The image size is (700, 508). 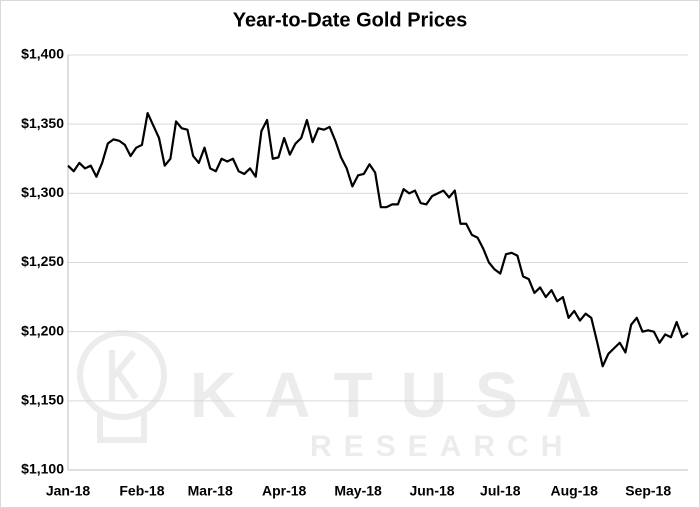 What do you see at coordinates (42, 400) in the screenshot?
I see `y-tick-label: $1,150` at bounding box center [42, 400].